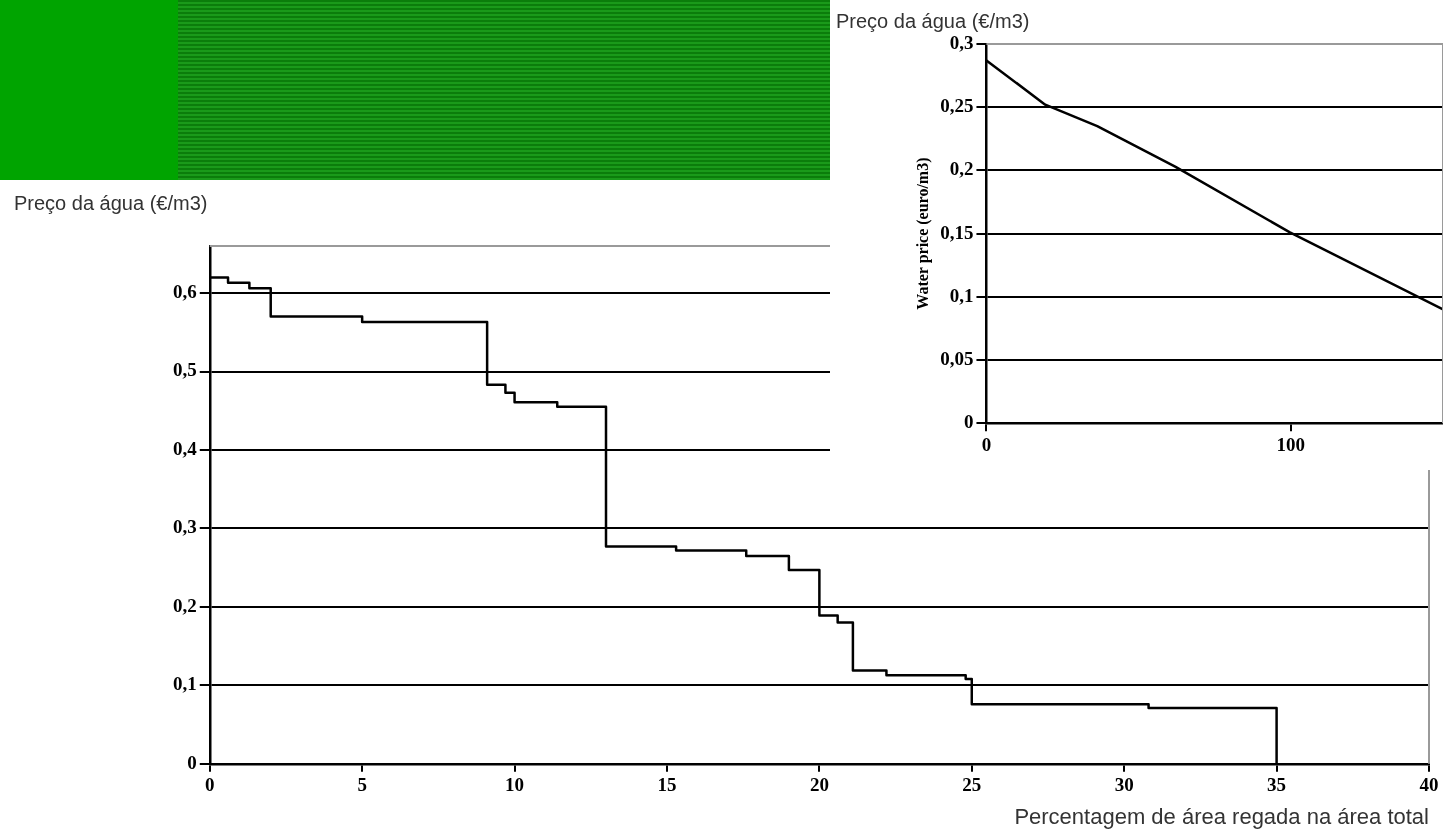 The width and height of the screenshot is (1443, 839). I want to click on x-tick-label: 100, so click(1291, 444).